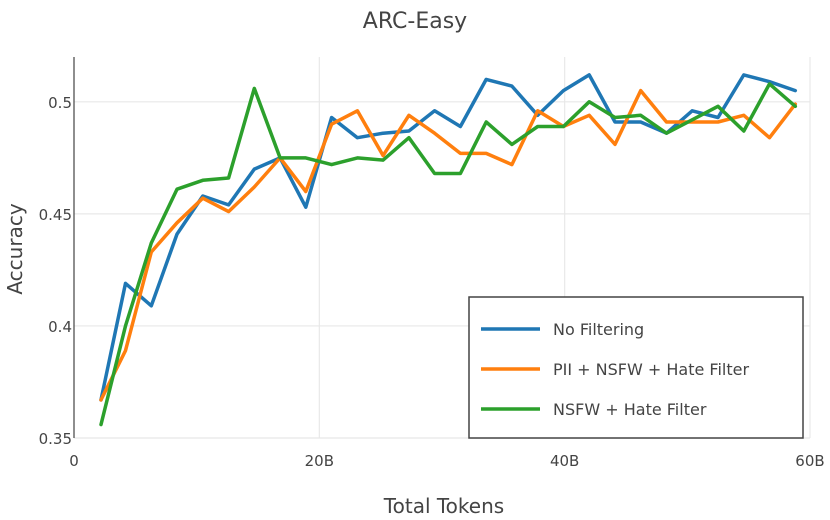 The width and height of the screenshot is (830, 520). What do you see at coordinates (55, 439) in the screenshot?
I see `y-tick-label: 0.35` at bounding box center [55, 439].